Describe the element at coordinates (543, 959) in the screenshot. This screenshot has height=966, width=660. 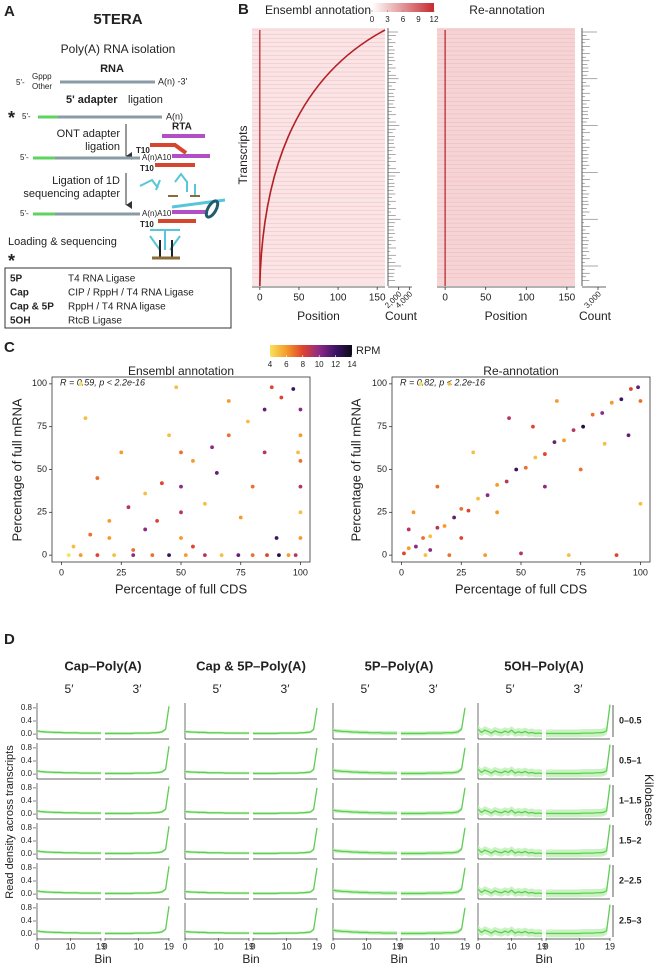
I see `axis-title: Bin` at that location.